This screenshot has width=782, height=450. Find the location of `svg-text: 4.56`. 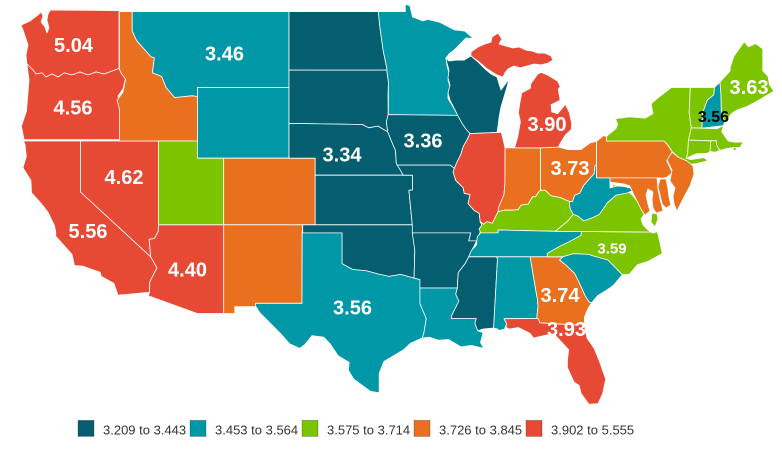

svg-text: 4.56 is located at coordinates (73, 109).